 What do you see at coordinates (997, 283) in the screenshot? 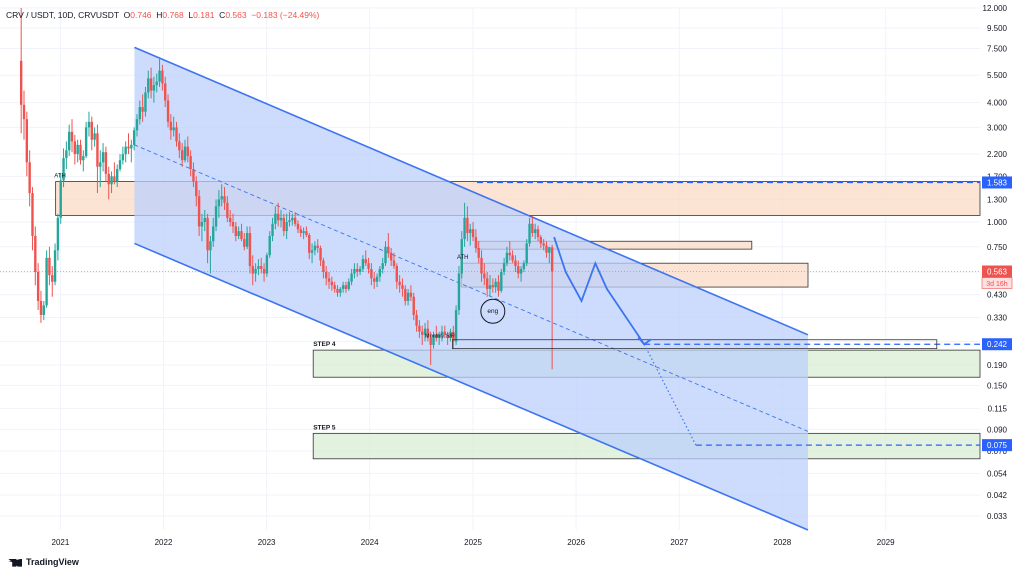
I see `countdown-bg` at bounding box center [997, 283].